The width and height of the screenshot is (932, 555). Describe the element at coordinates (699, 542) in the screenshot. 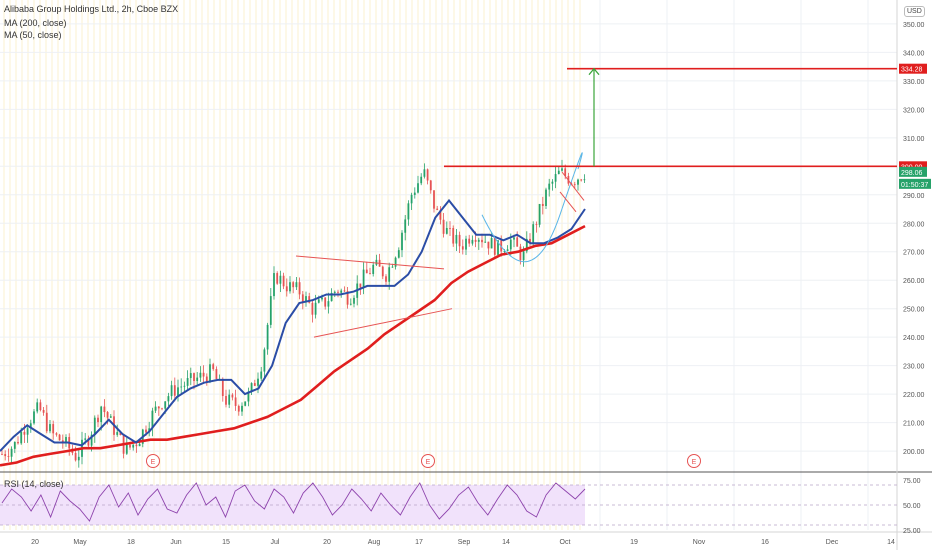

I see `time-tick-label: Nov` at that location.